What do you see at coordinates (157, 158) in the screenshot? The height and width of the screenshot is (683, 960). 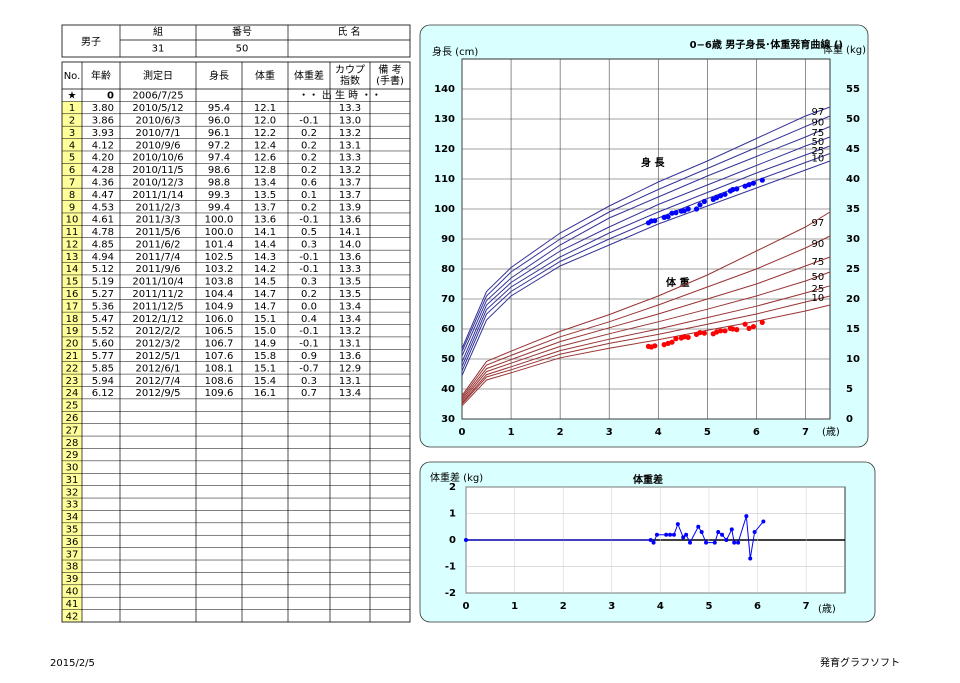 I see `table-cell: 2010/10/6` at bounding box center [157, 158].